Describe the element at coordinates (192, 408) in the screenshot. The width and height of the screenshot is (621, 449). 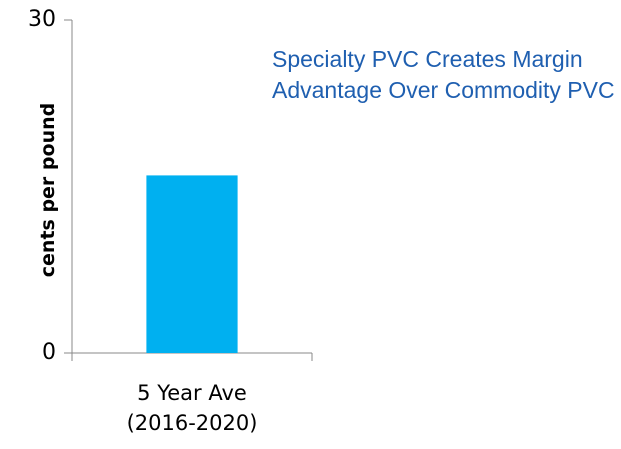
I see `x-tick-label: 5 Year Ave (2016-2020)` at that location.